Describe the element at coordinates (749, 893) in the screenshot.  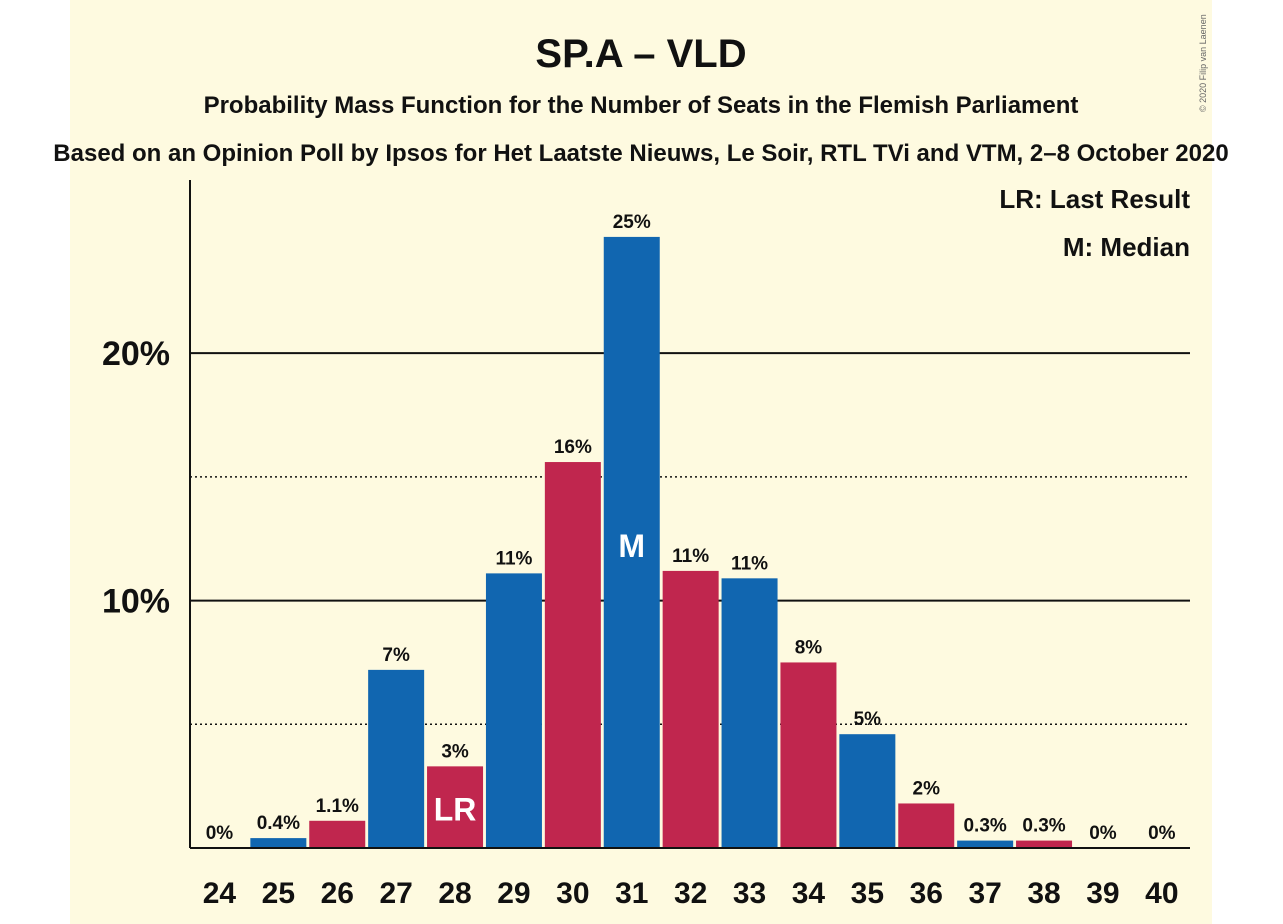
I see `x-tick-label: 33` at that location.